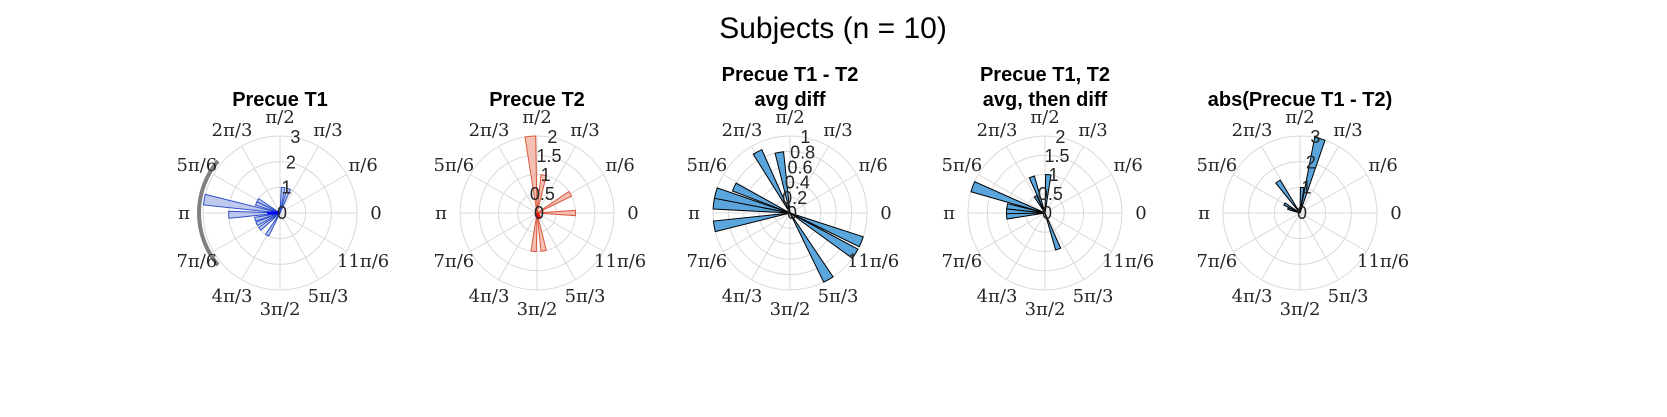  I want to click on r-tick-label: 0.2, so click(794, 198).